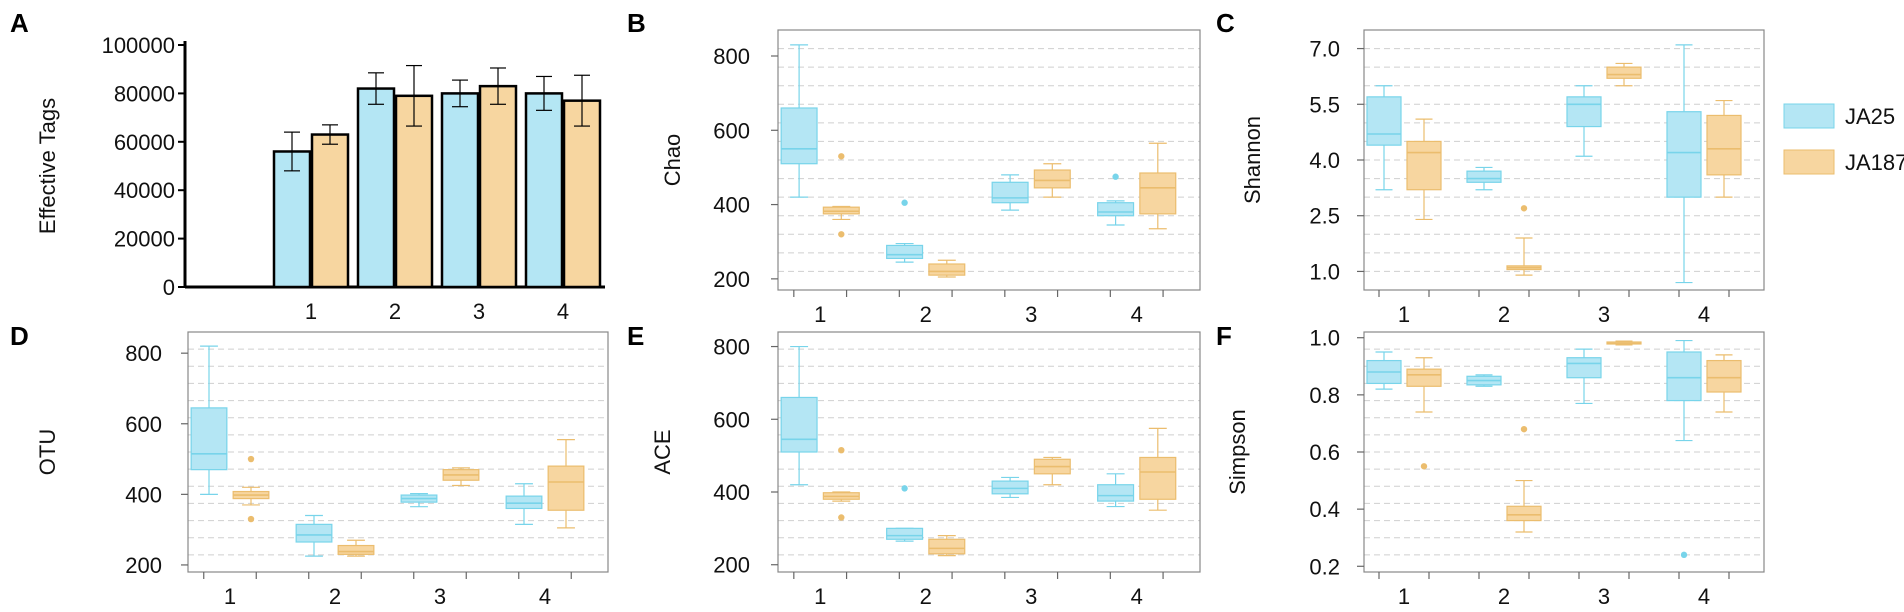 This screenshot has height=612, width=1904. What do you see at coordinates (144, 190) in the screenshot?
I see `y-tick-label: 40000` at bounding box center [144, 190].